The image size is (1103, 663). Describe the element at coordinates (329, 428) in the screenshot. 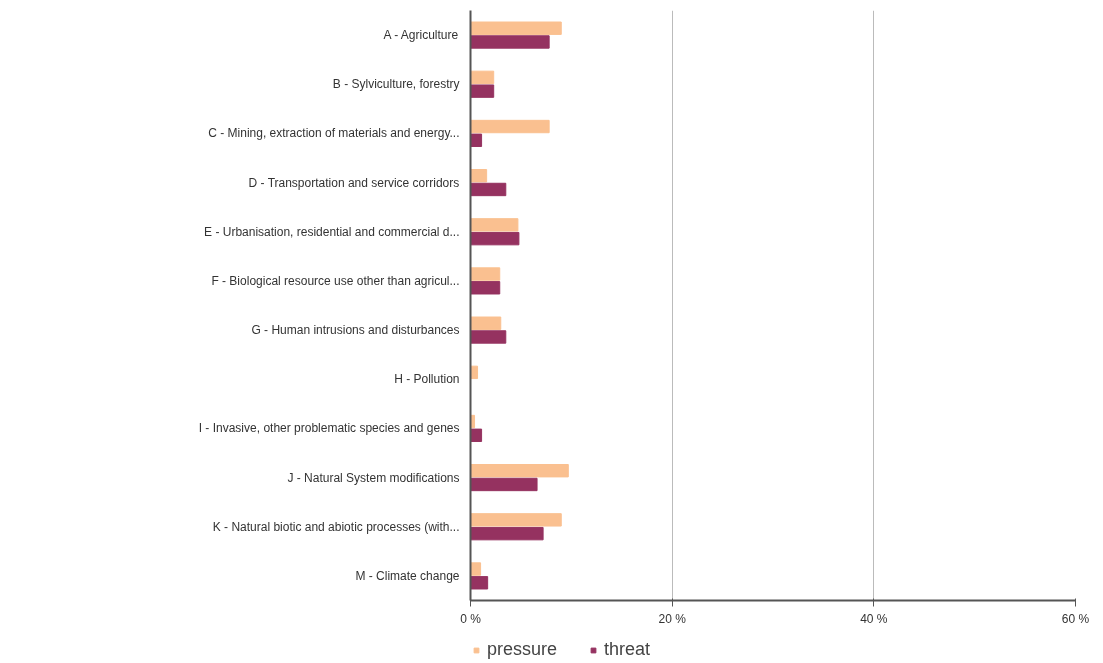

I see `y-tick-label: I - Invasive, other problematic species and genes` at that location.